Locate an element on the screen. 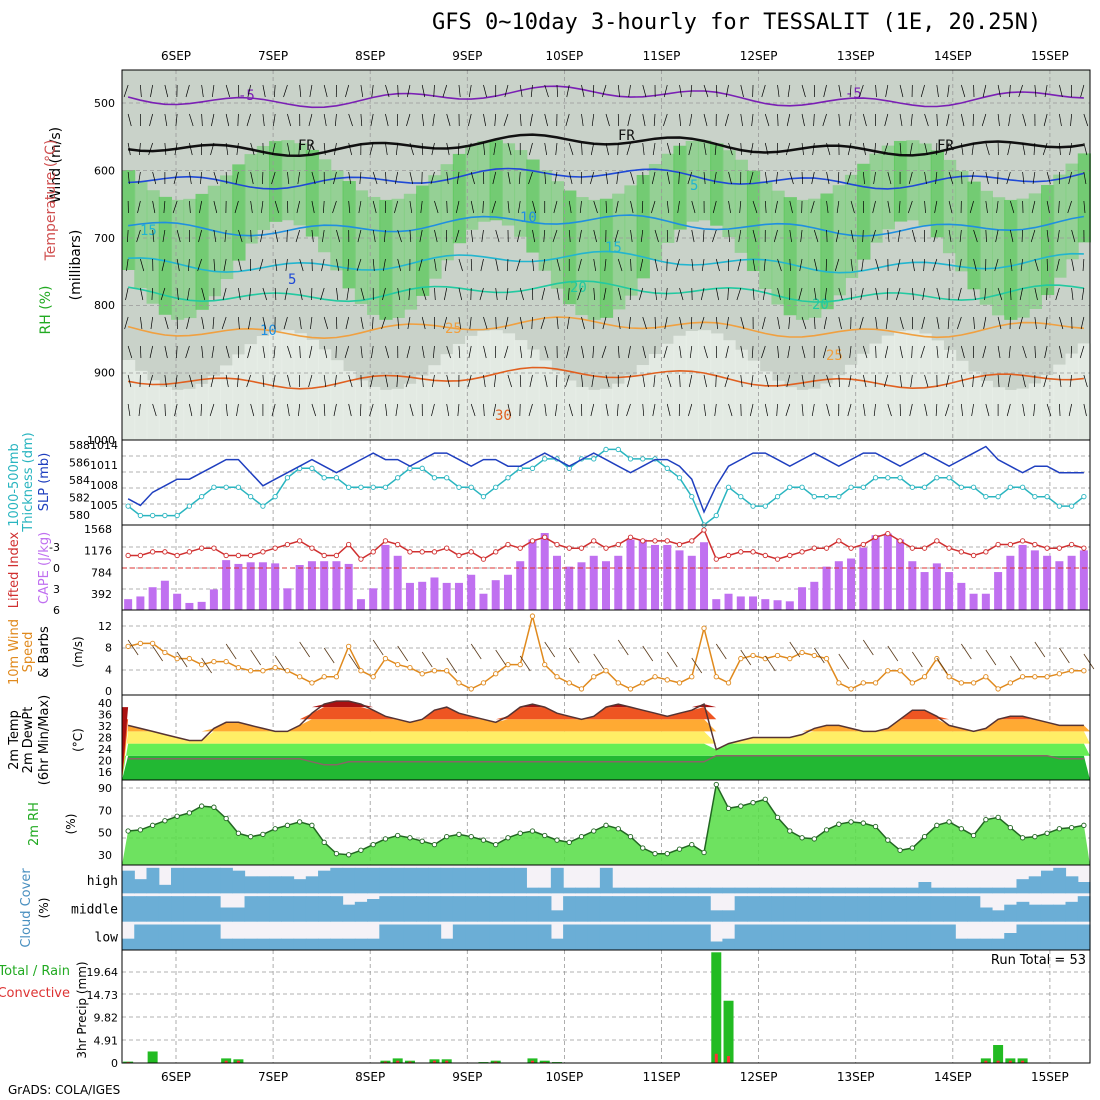  thickness-line-point is located at coordinates (447, 478).